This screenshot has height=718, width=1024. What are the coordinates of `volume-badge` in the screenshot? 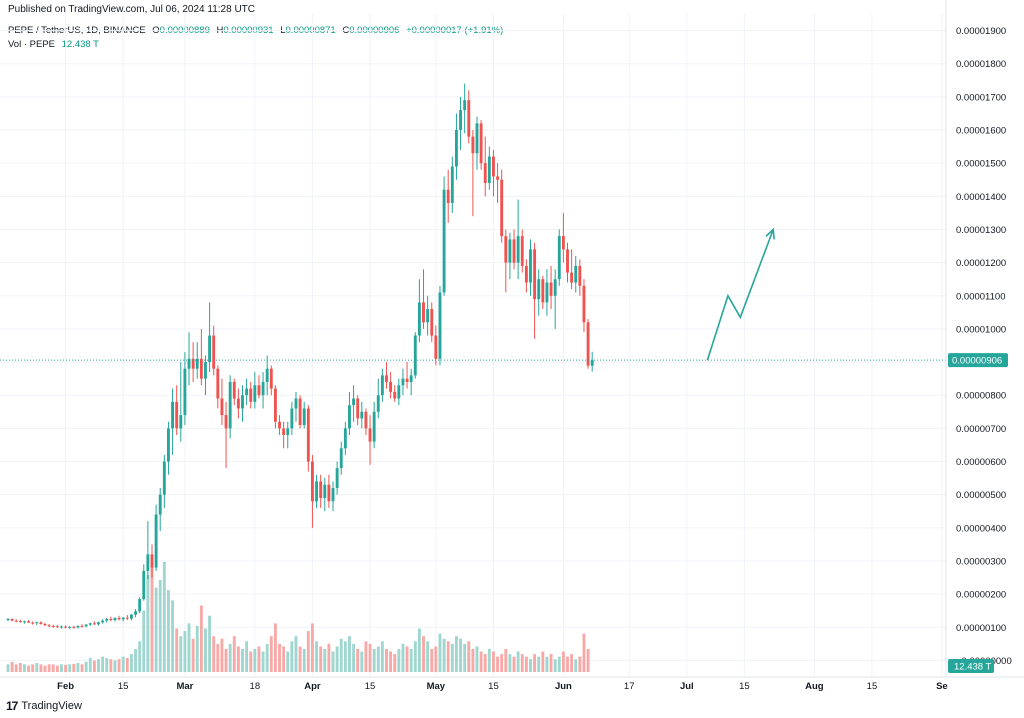 It's located at (971, 666).